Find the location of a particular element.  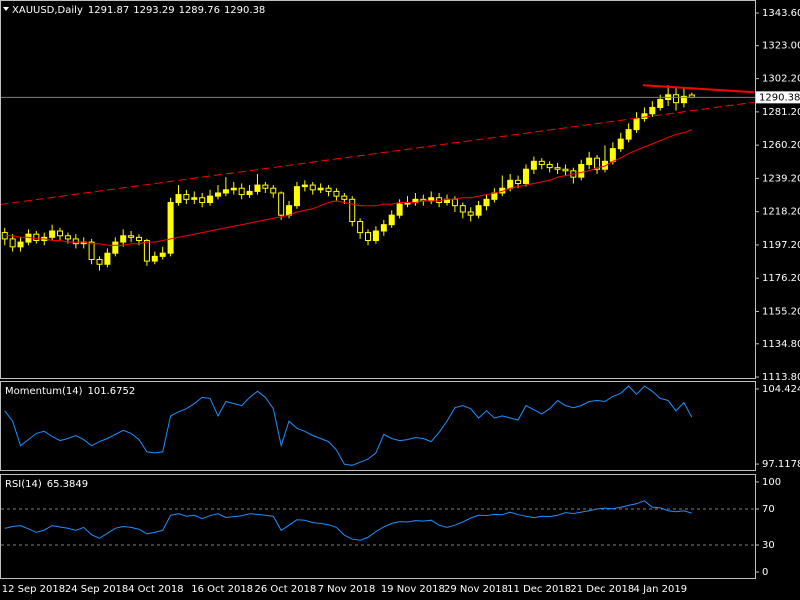

y-tick-label: 1113.80 is located at coordinates (781, 377).